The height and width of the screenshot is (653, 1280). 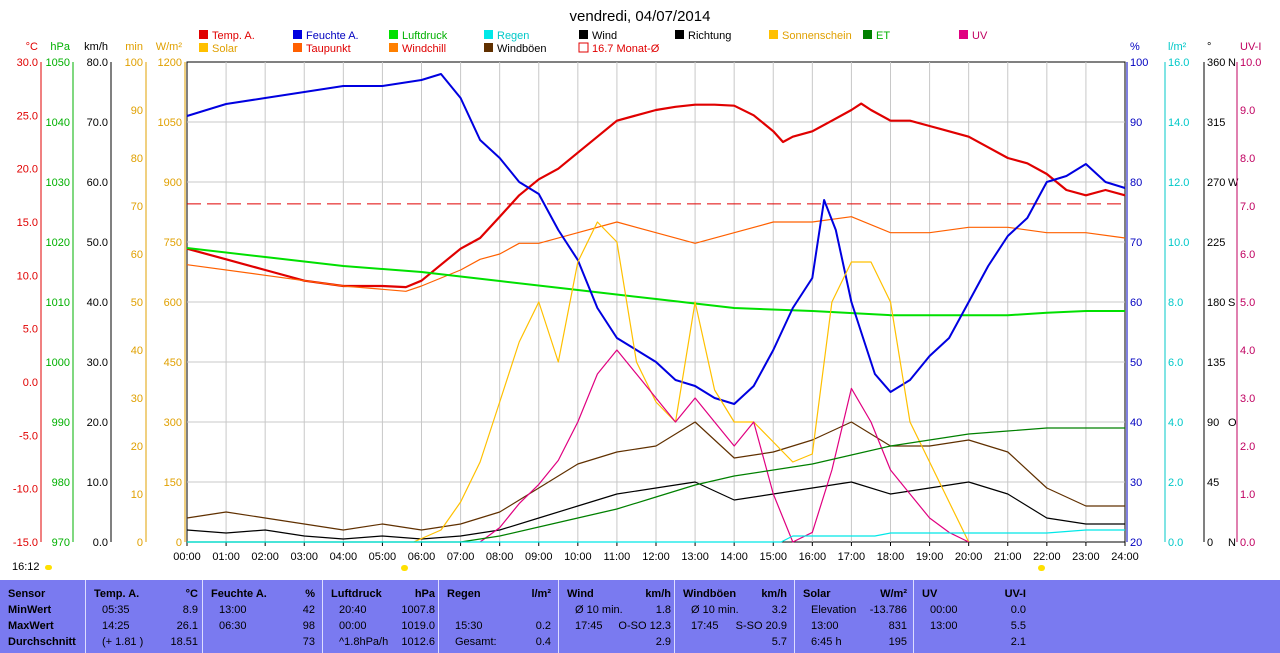 I want to click on right-axis-tick: 360, so click(x=1216, y=63).